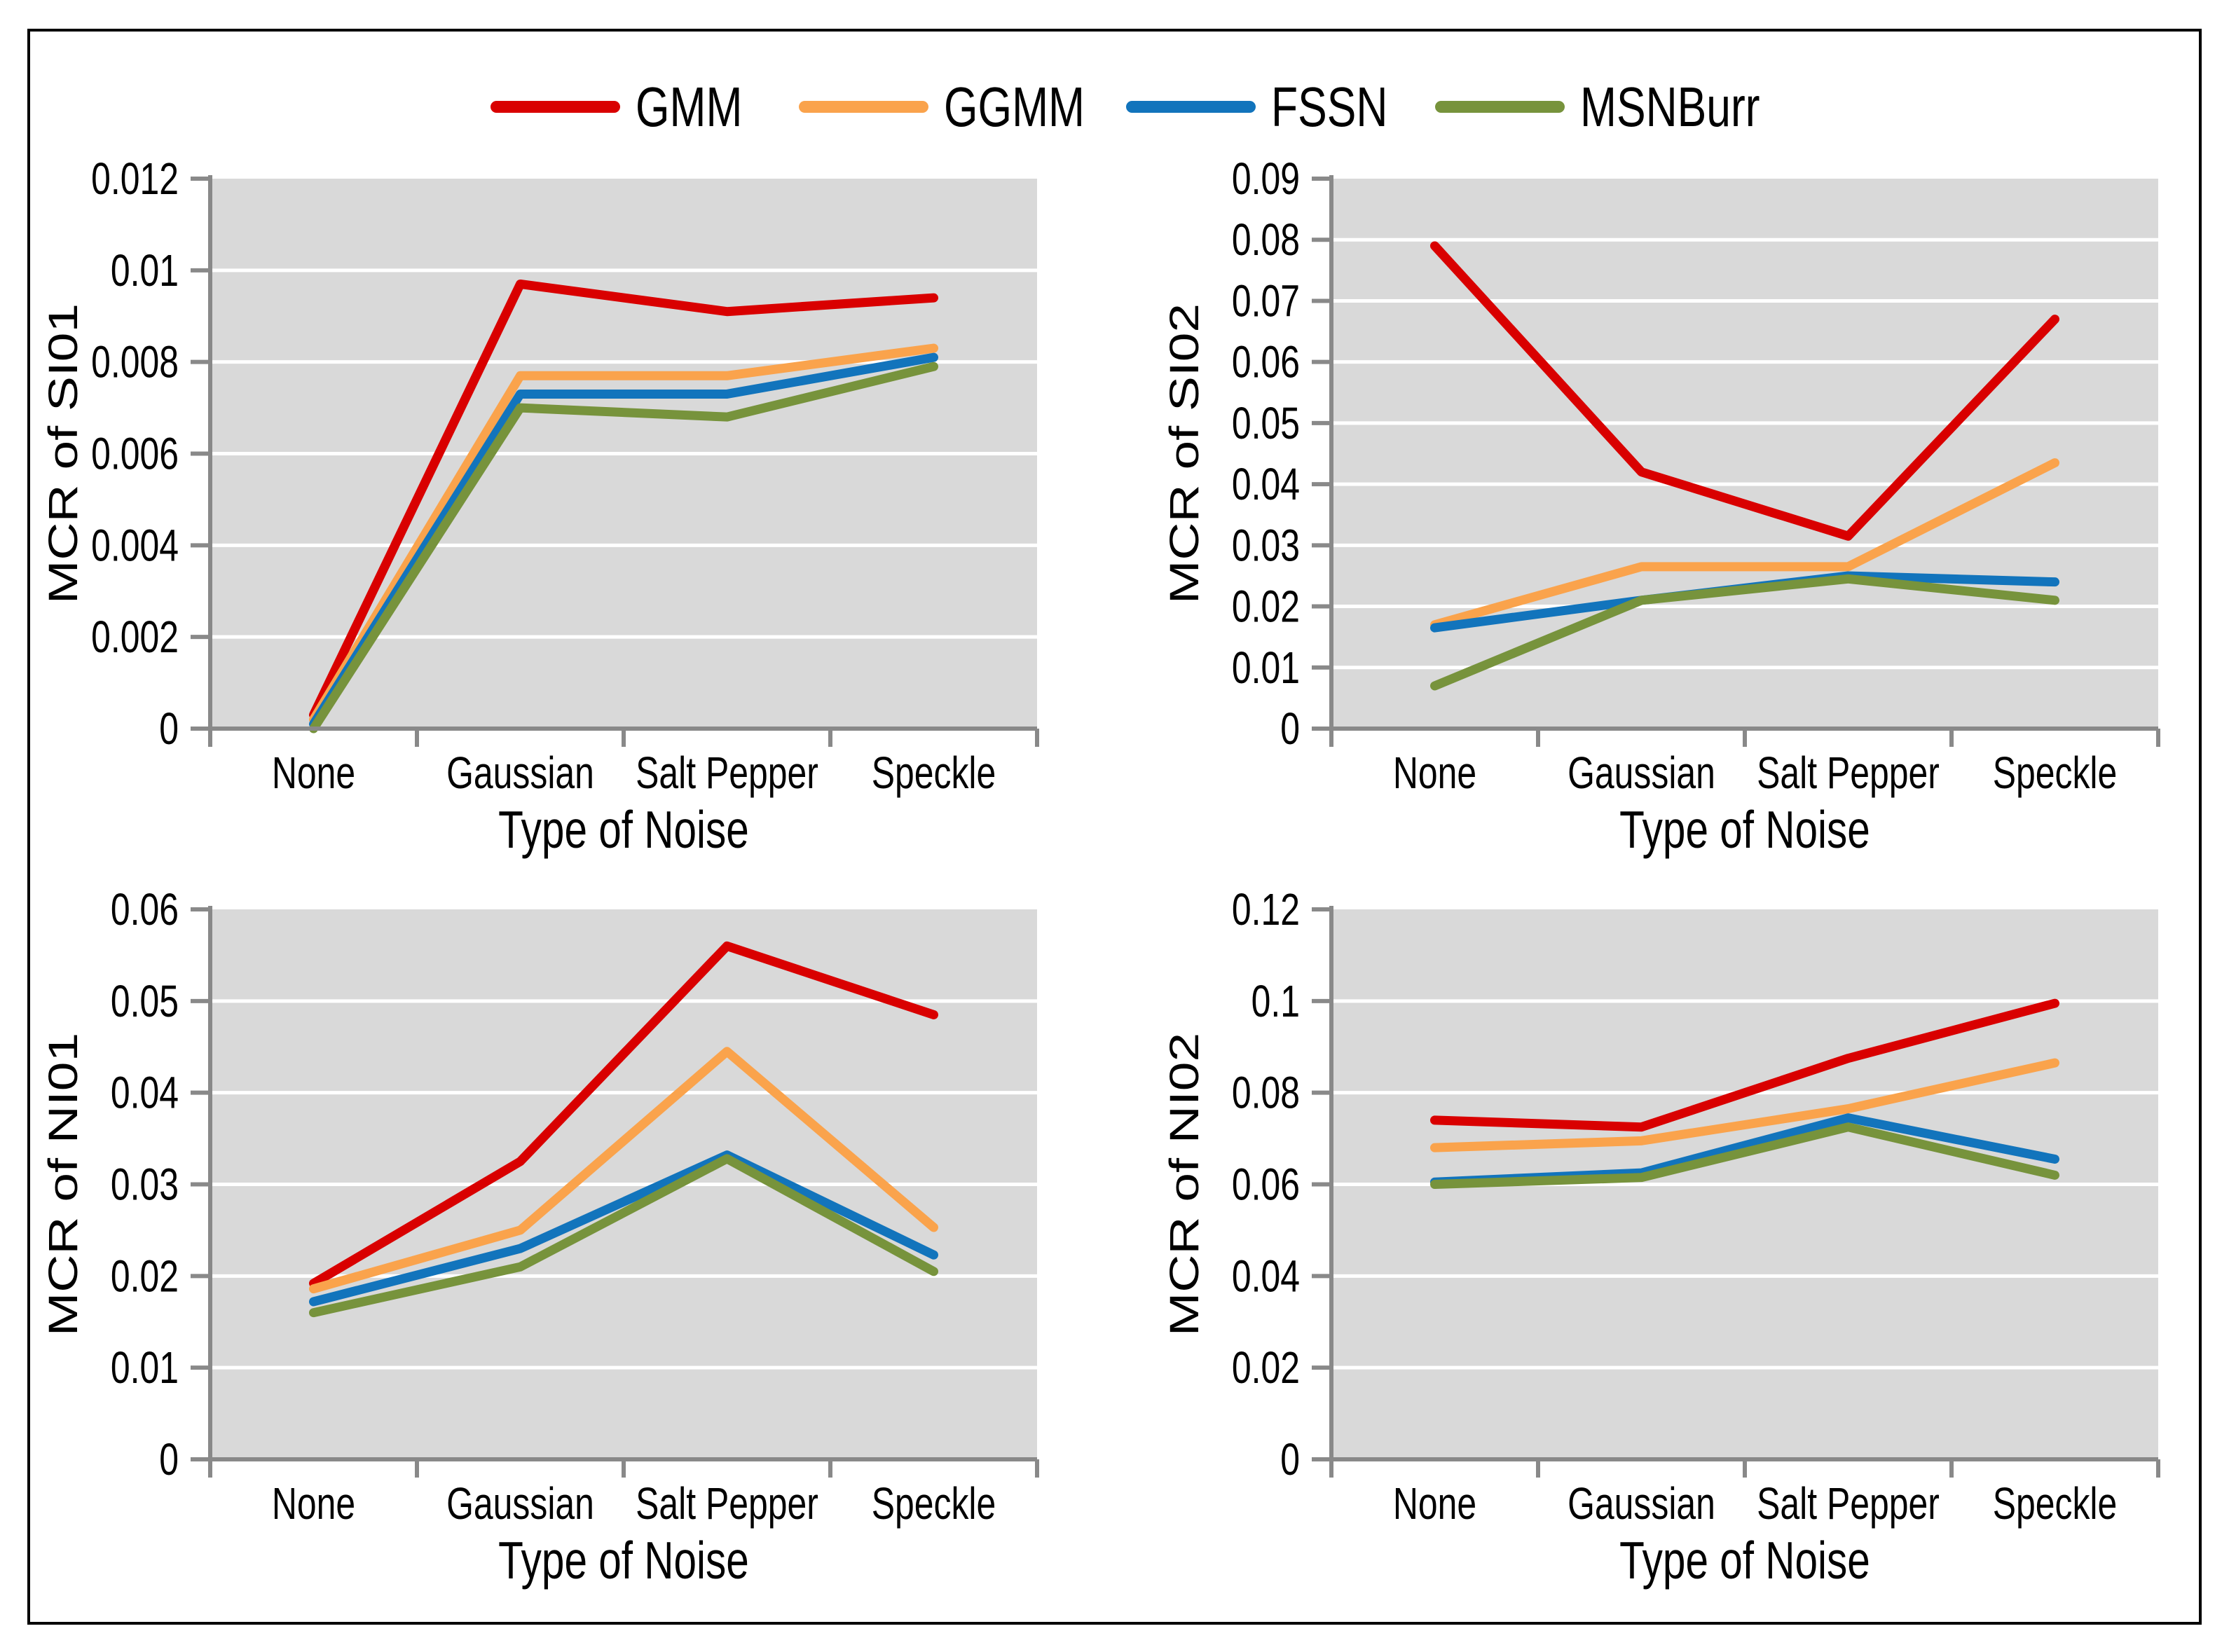 The height and width of the screenshot is (1652, 2229). What do you see at coordinates (135, 637) in the screenshot?
I see `y-tick-label: 0.002` at bounding box center [135, 637].